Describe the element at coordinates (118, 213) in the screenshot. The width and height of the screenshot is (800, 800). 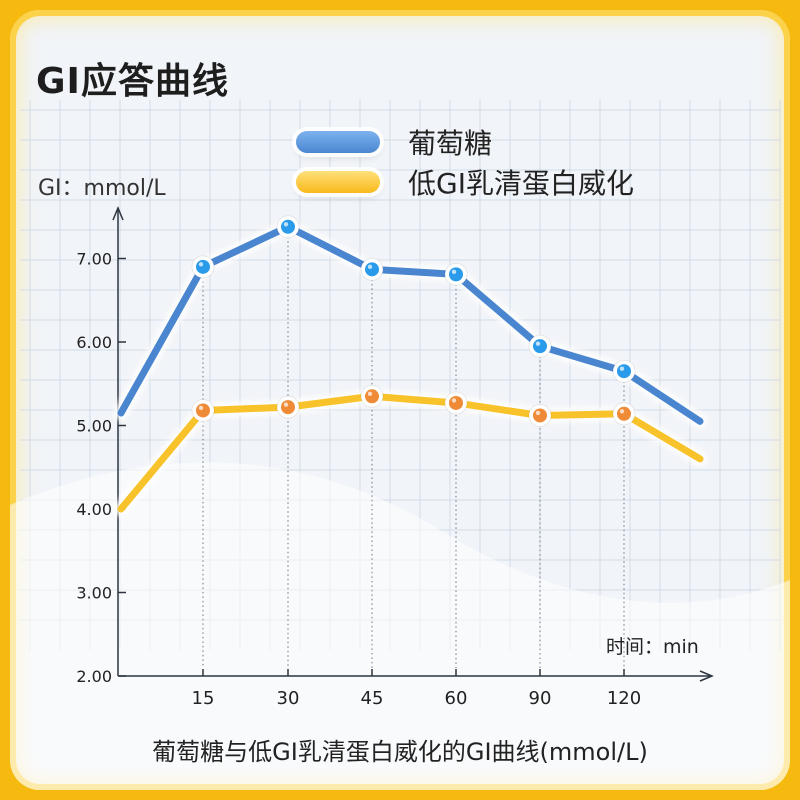
I see `y-axis-arrow` at that location.